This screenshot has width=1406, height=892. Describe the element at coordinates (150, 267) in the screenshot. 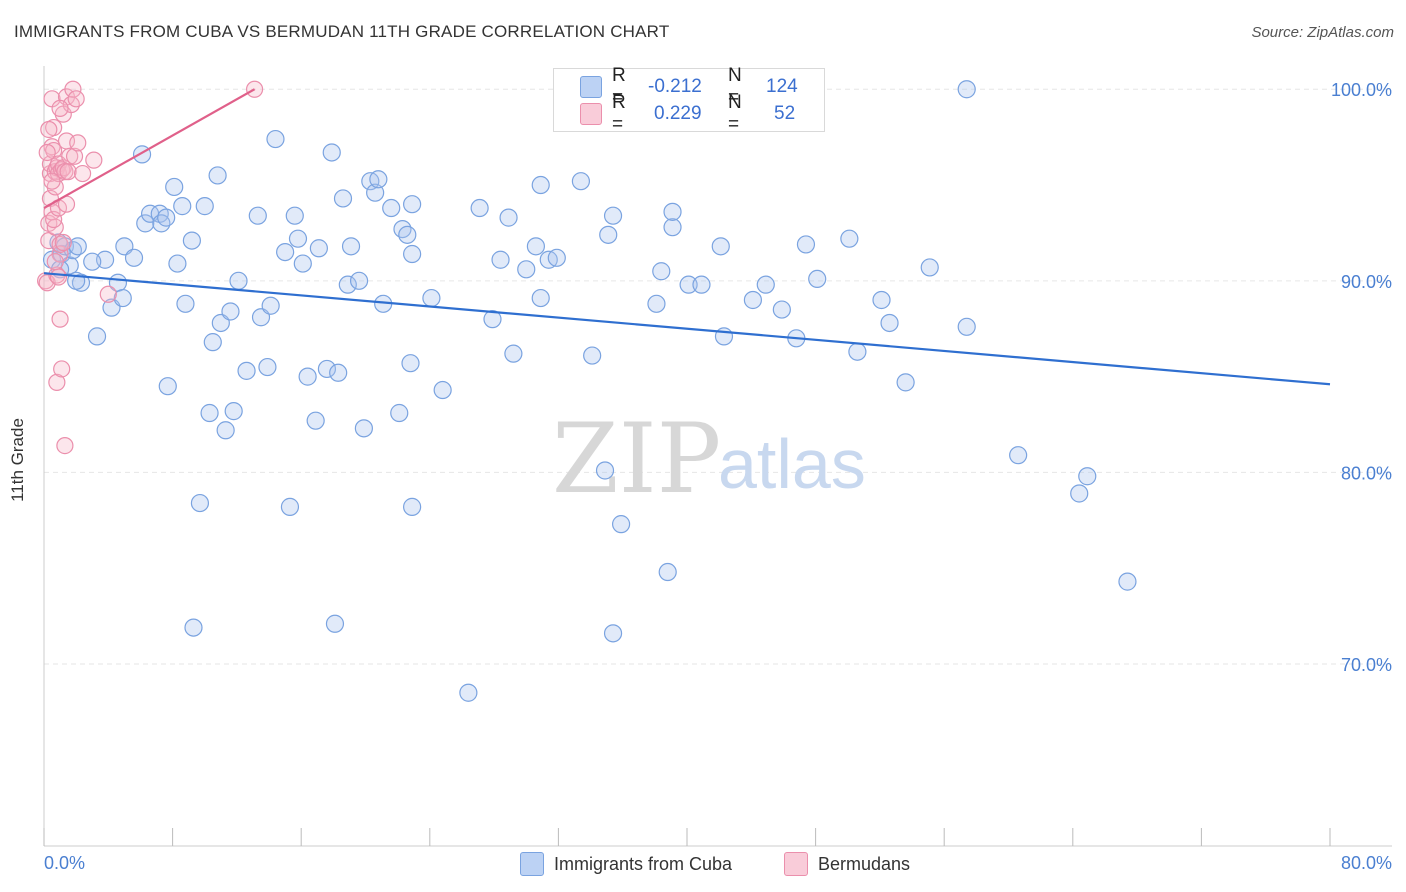

I see `series-bermudans` at that location.